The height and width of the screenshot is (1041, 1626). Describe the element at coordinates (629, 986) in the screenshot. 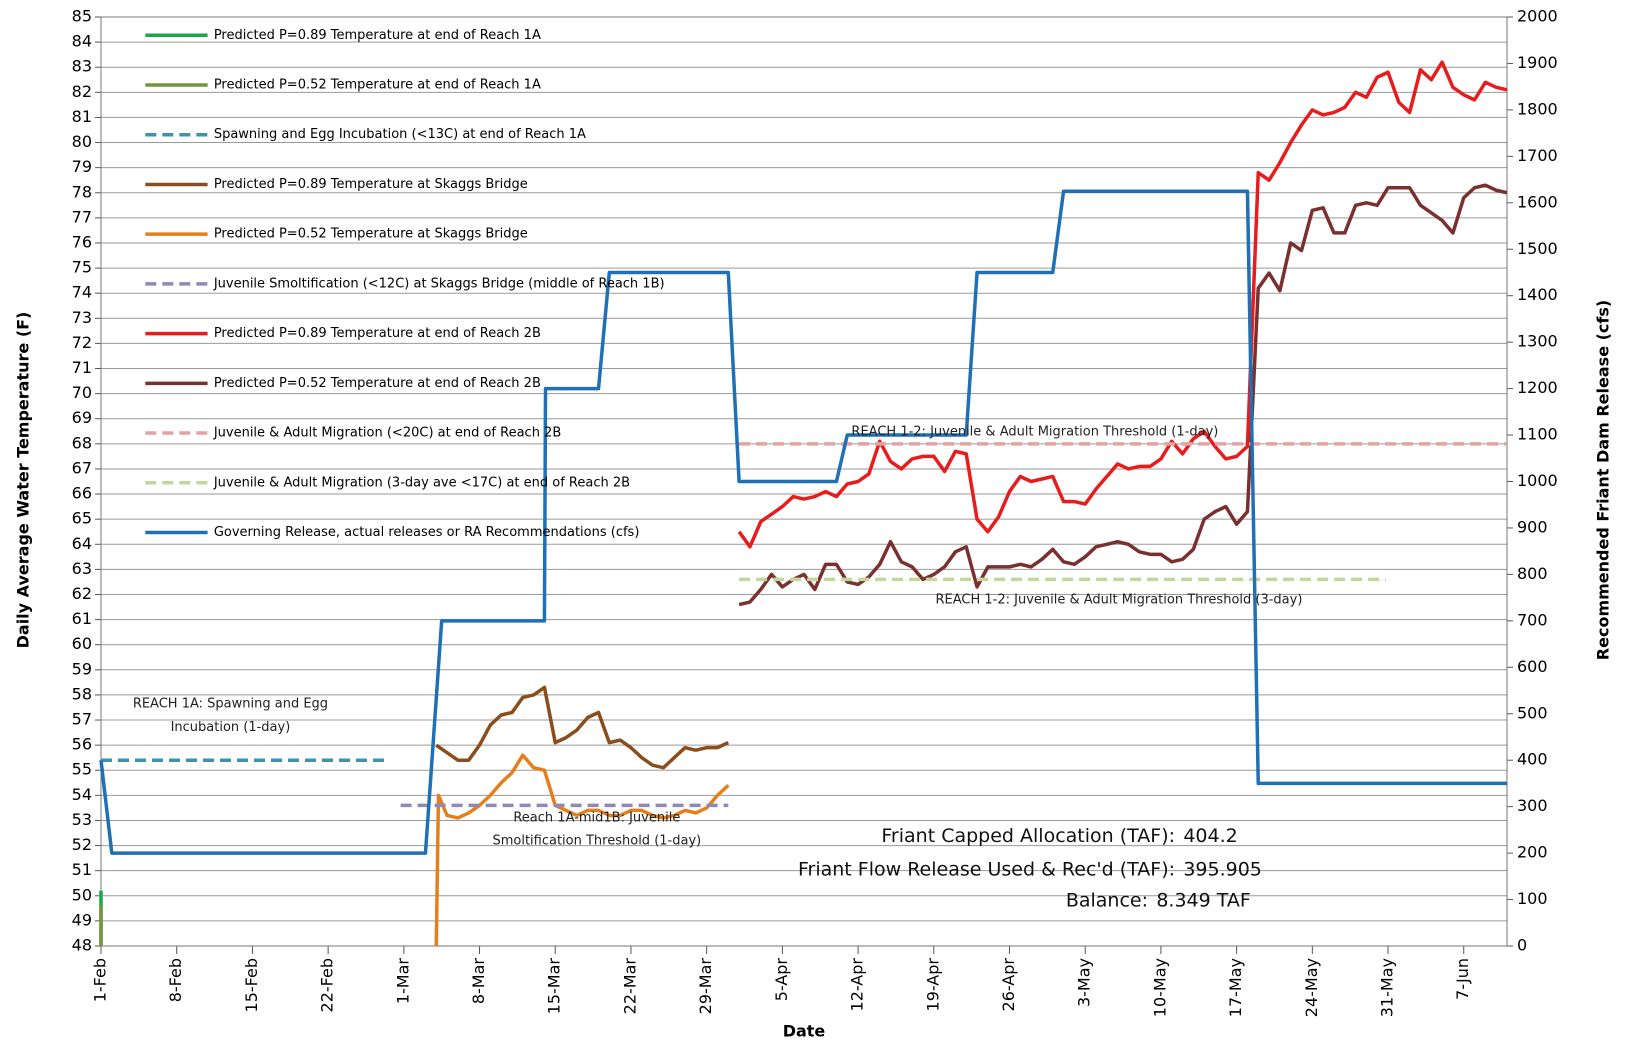

I see `x-tick-label: 22-Mar` at that location.